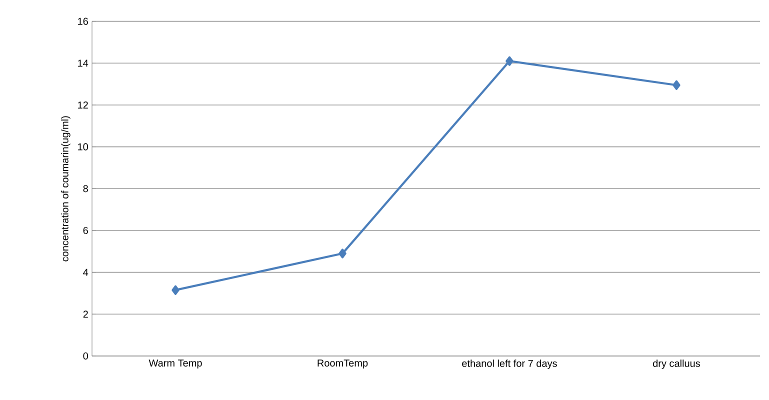 The height and width of the screenshot is (400, 769). What do you see at coordinates (175, 364) in the screenshot?
I see `x-tick-label: Warm Temp` at bounding box center [175, 364].